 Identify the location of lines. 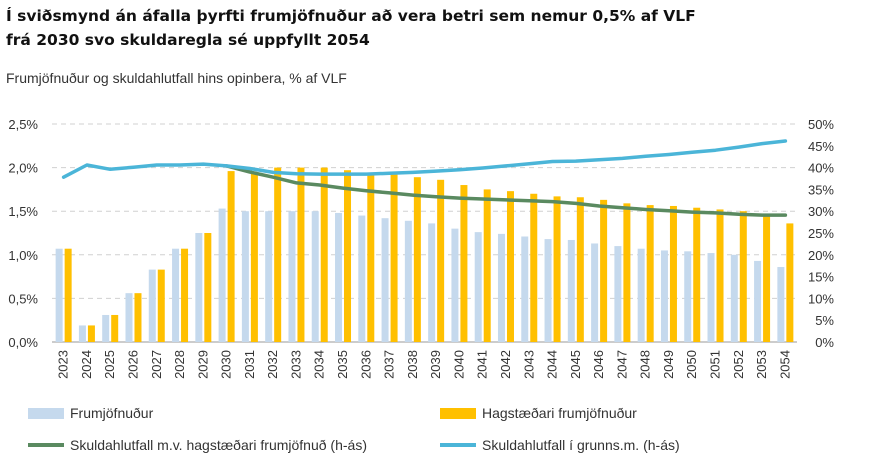
(424, 178).